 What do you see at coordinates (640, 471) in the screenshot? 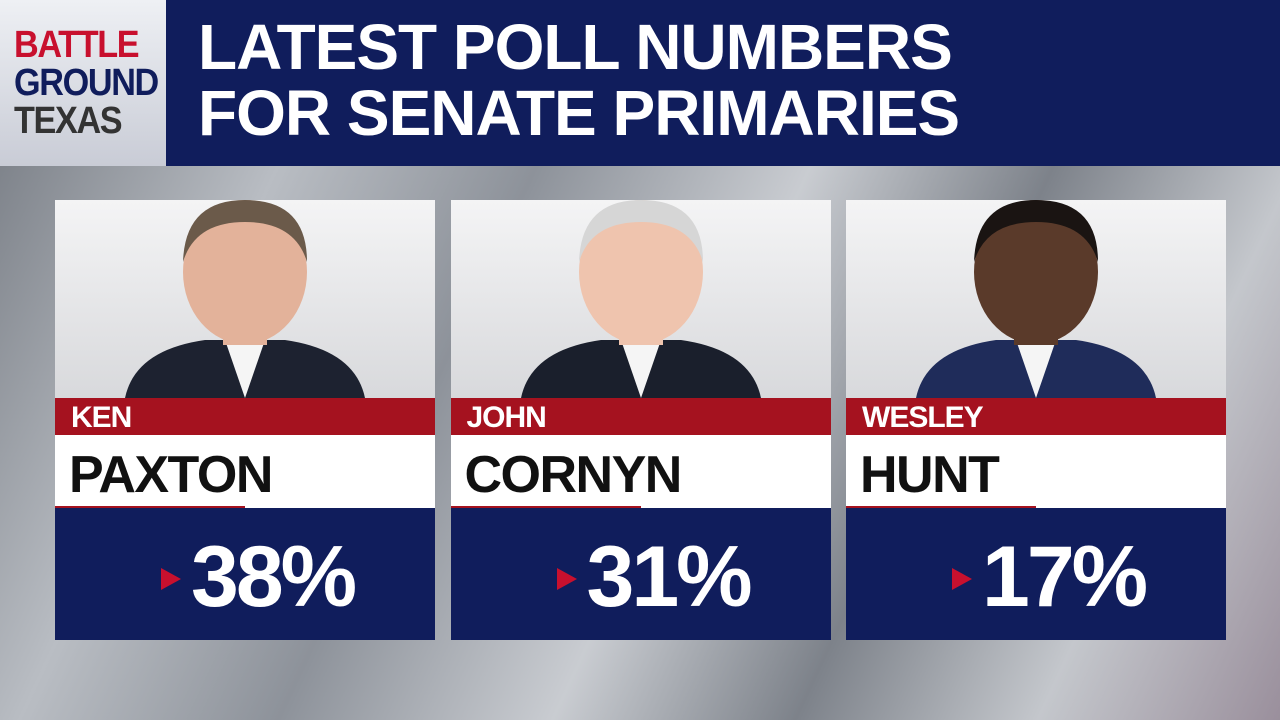
I see `last-name: CORNYN` at bounding box center [640, 471].